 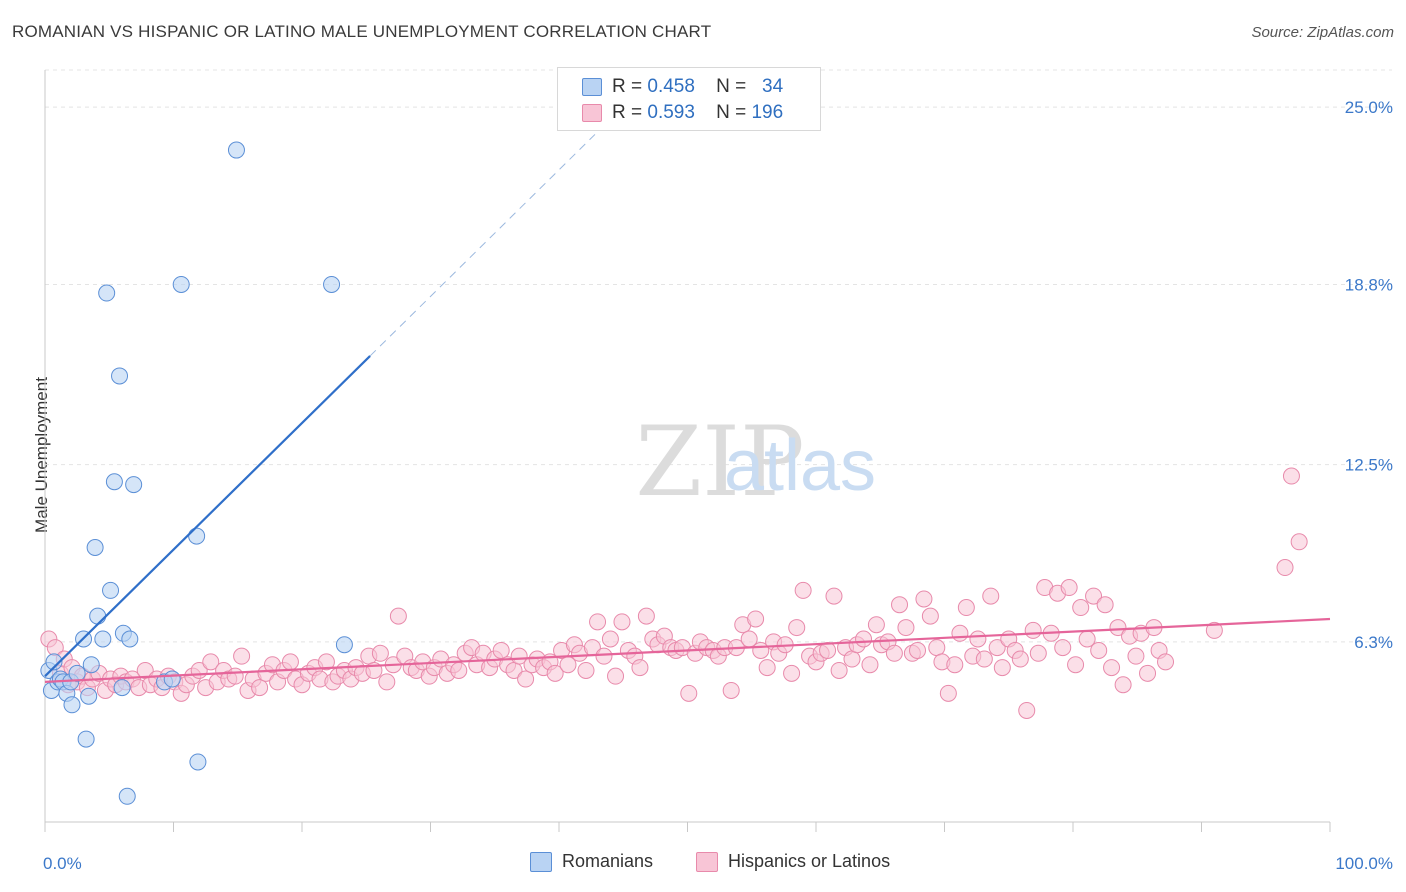 What do you see at coordinates (592, 87) in the screenshot?
I see `romanians-swatch` at bounding box center [592, 87].